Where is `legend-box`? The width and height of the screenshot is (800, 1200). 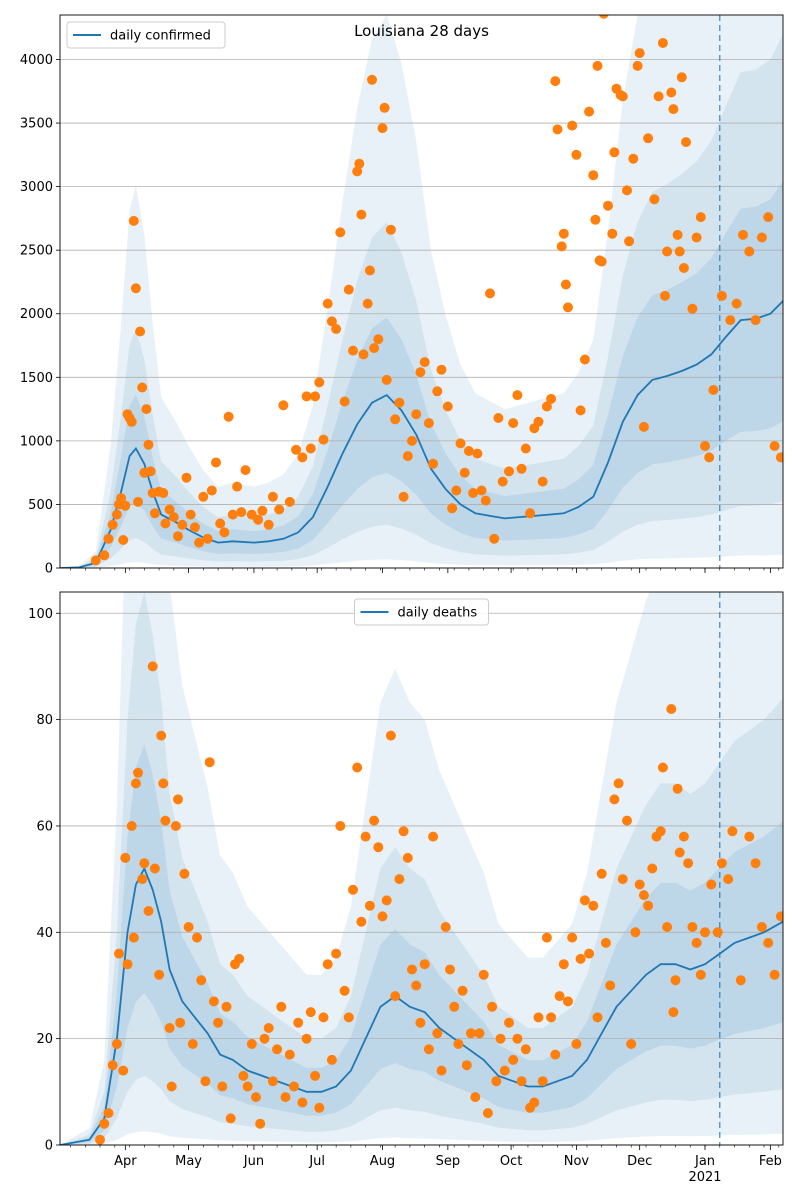 legend-box is located at coordinates (421, 612).